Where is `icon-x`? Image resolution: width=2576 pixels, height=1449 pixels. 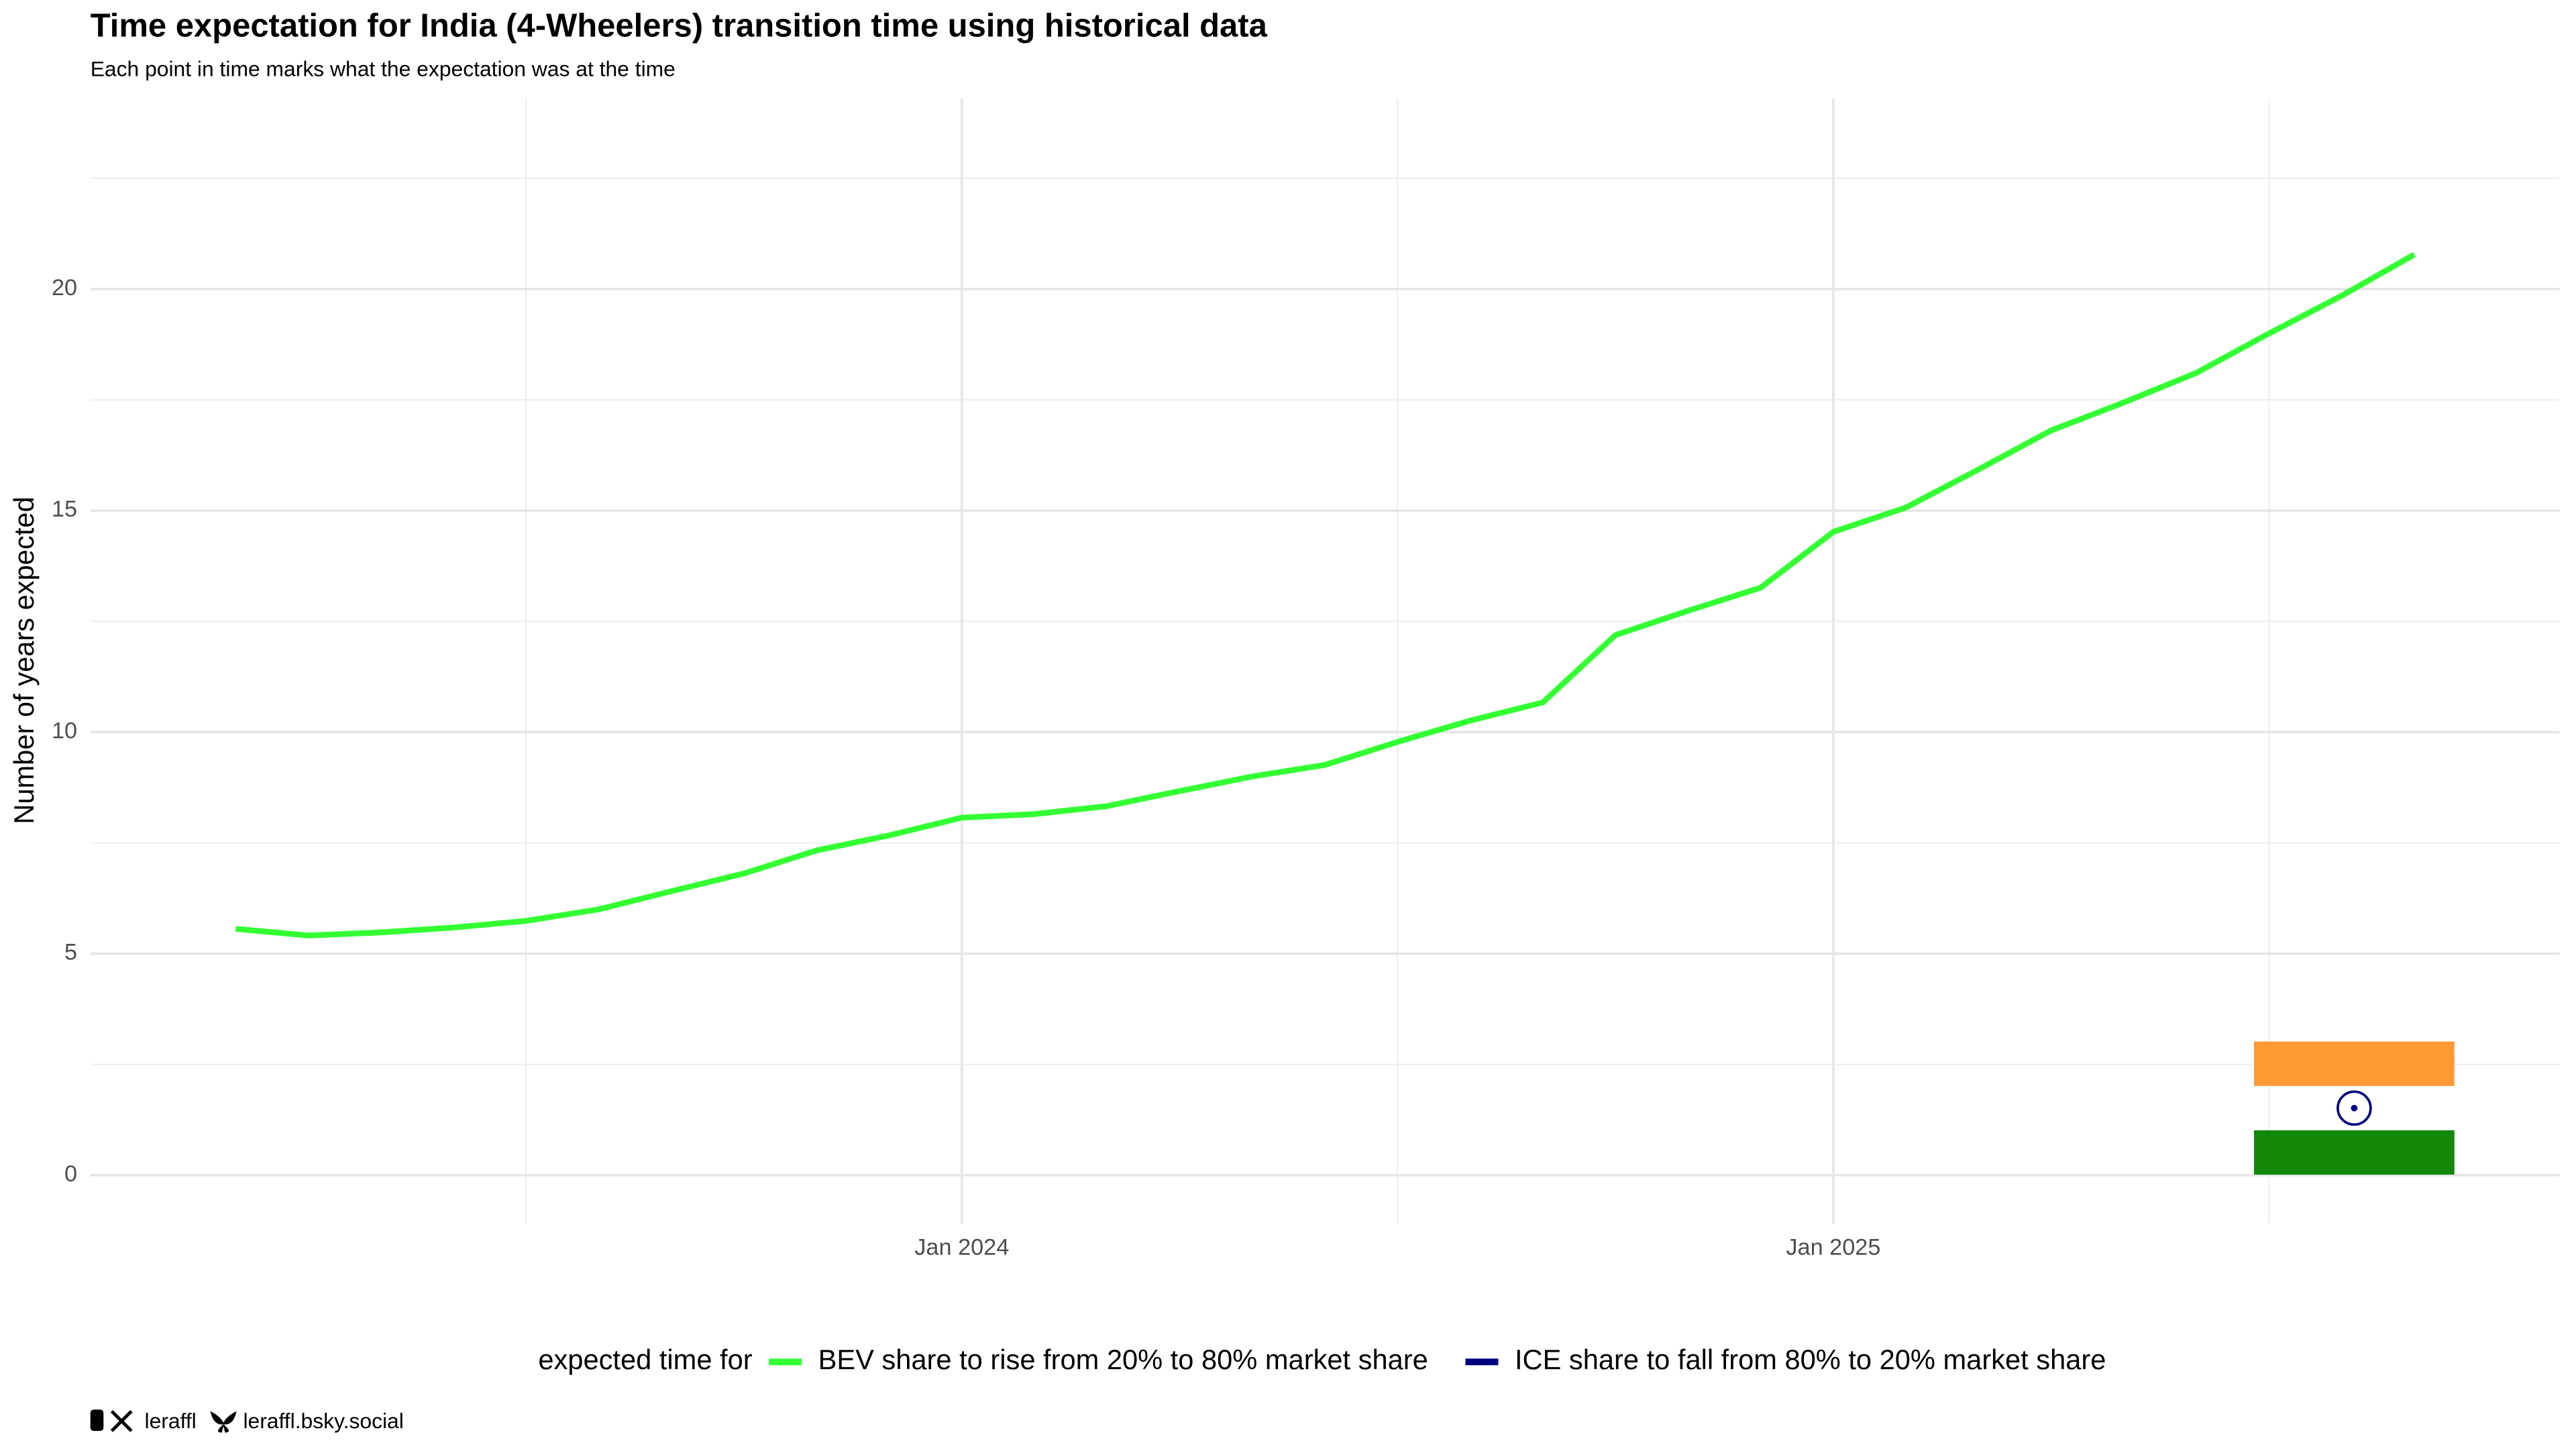 icon-x is located at coordinates (121, 1420).